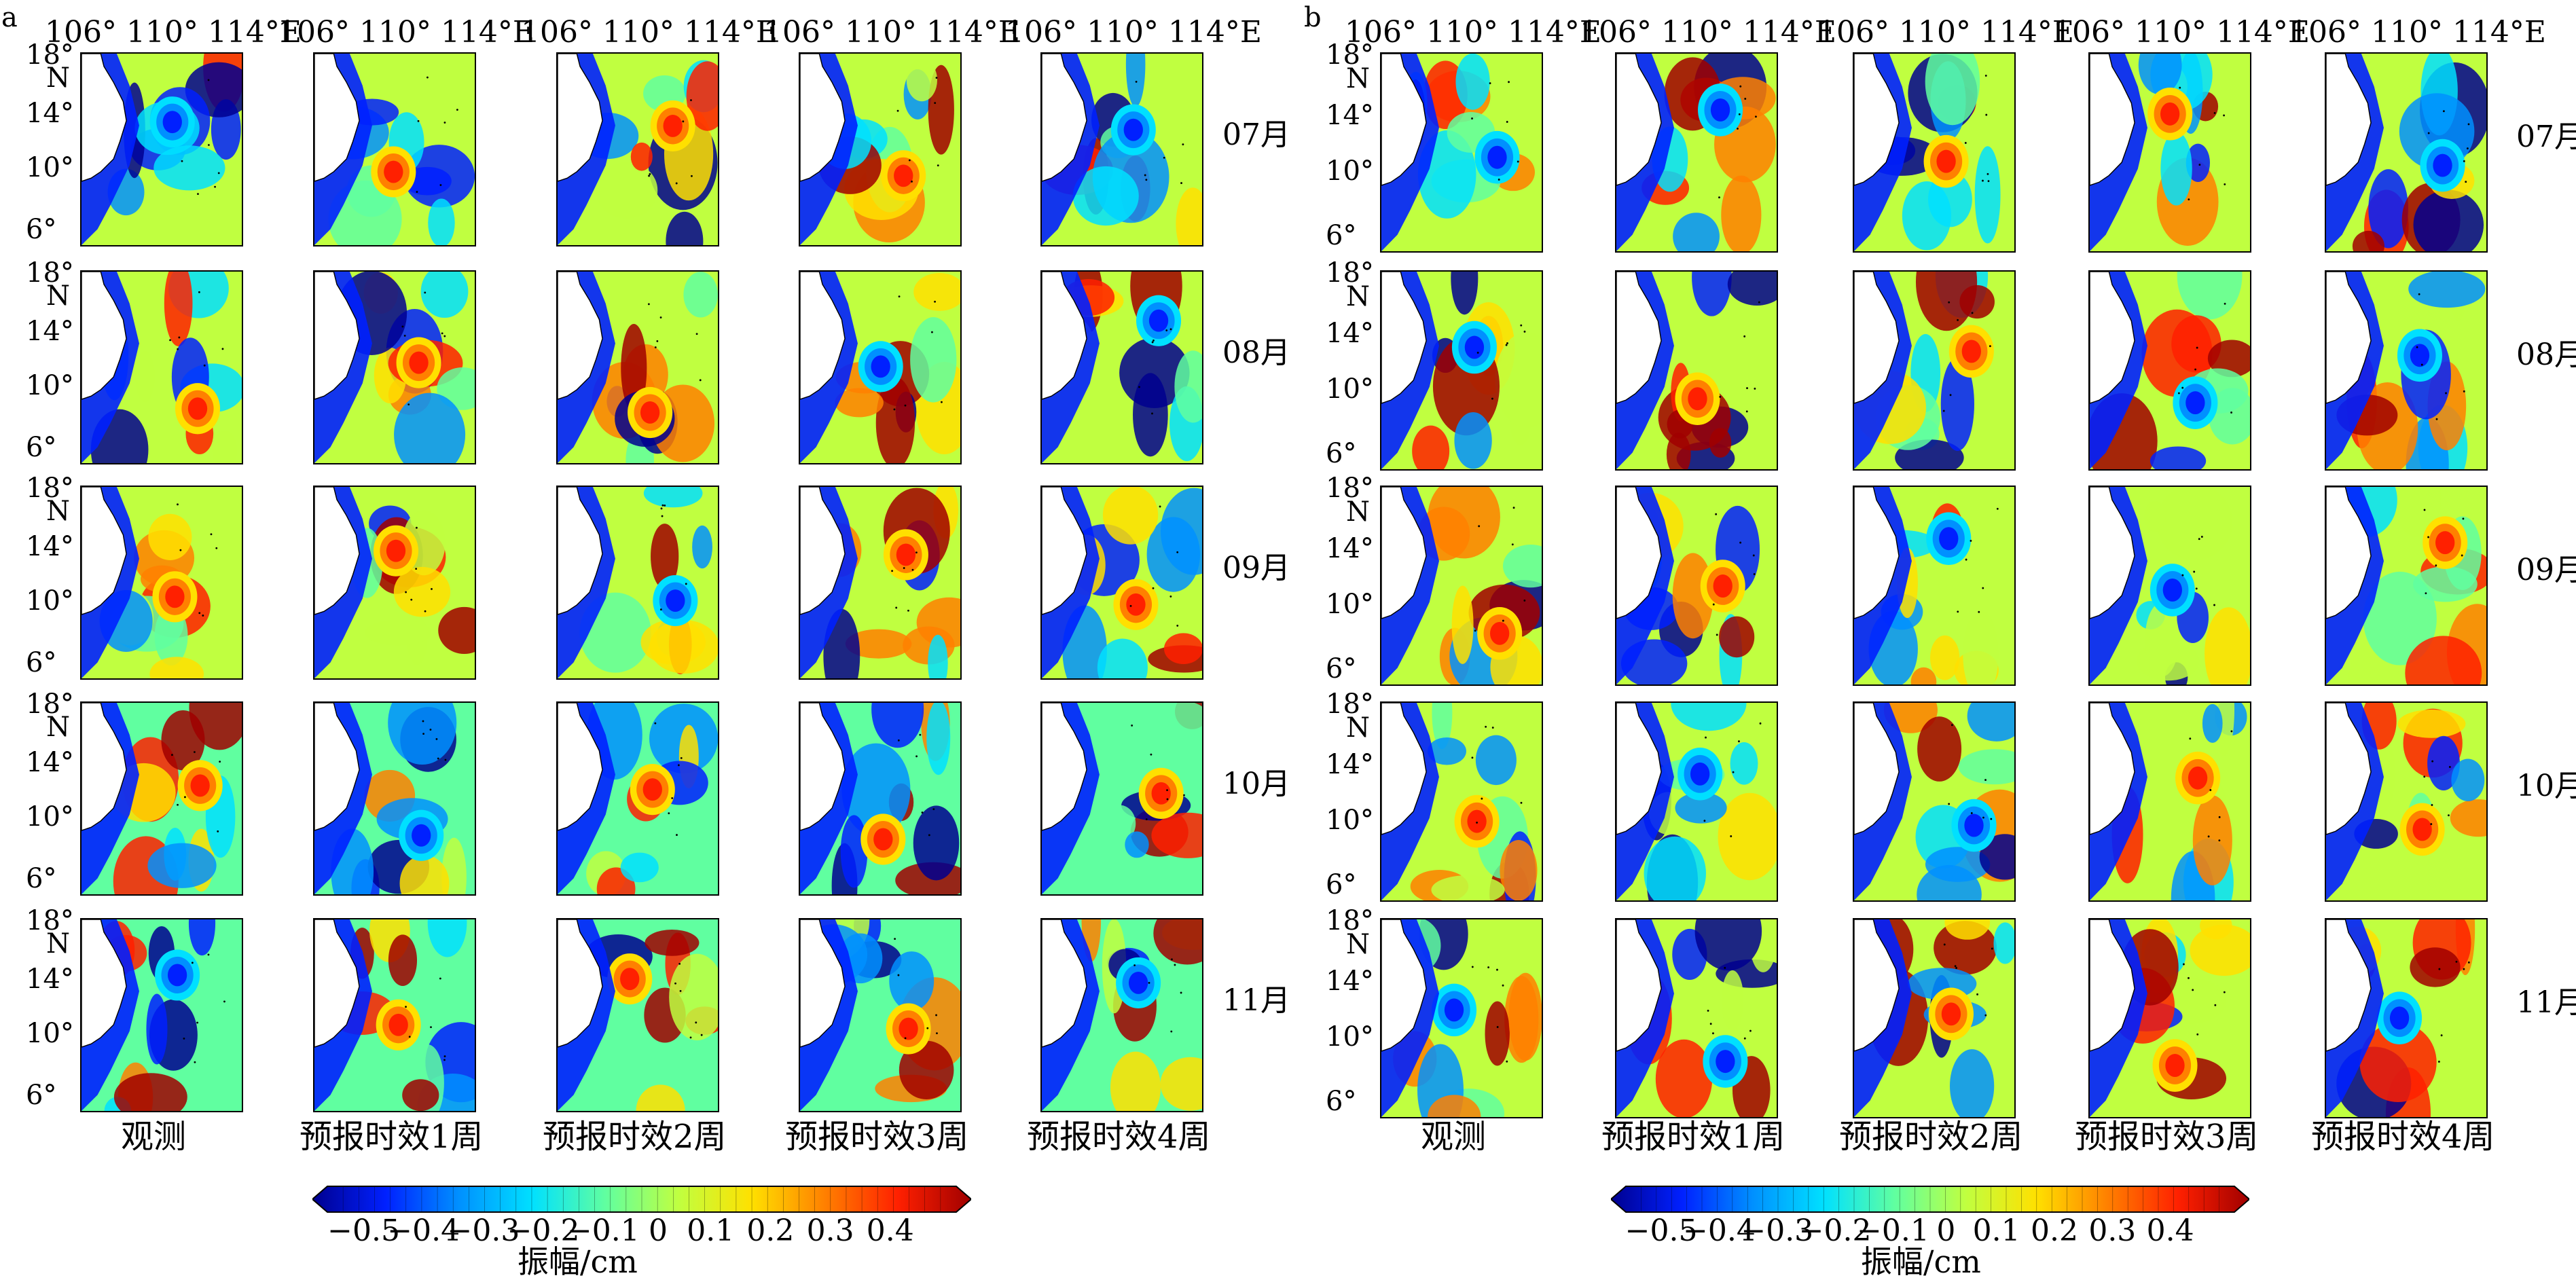 The width and height of the screenshot is (2576, 1280). Describe the element at coordinates (1454, 1137) in the screenshot. I see `column-caption: 观测` at that location.